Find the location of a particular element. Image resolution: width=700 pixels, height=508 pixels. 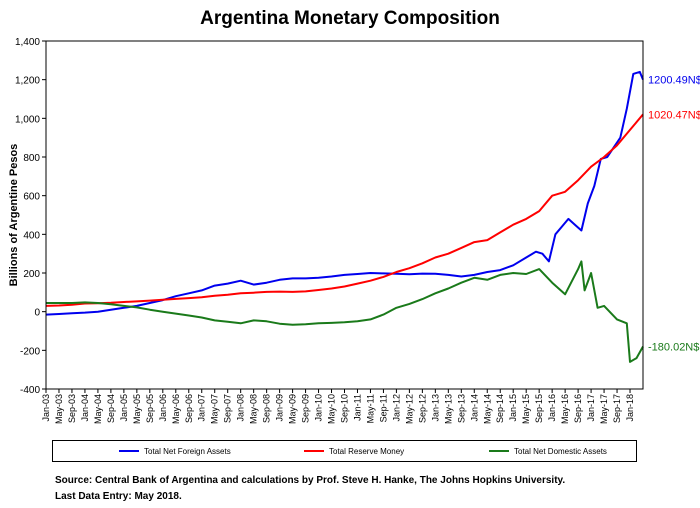

x-tick-label: Jan-13 is located at coordinates (435, 408).